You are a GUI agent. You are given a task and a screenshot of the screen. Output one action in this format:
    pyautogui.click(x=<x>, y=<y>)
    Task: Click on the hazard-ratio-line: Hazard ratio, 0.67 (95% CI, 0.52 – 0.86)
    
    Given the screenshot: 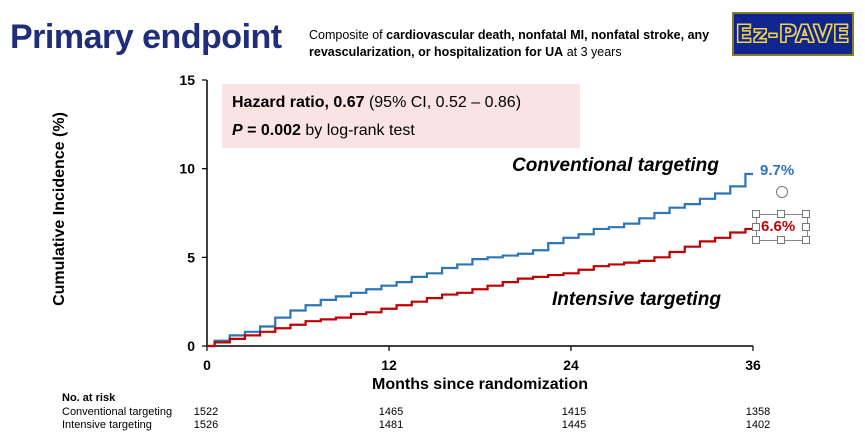 What is the action you would take?
    pyautogui.click(x=376, y=103)
    